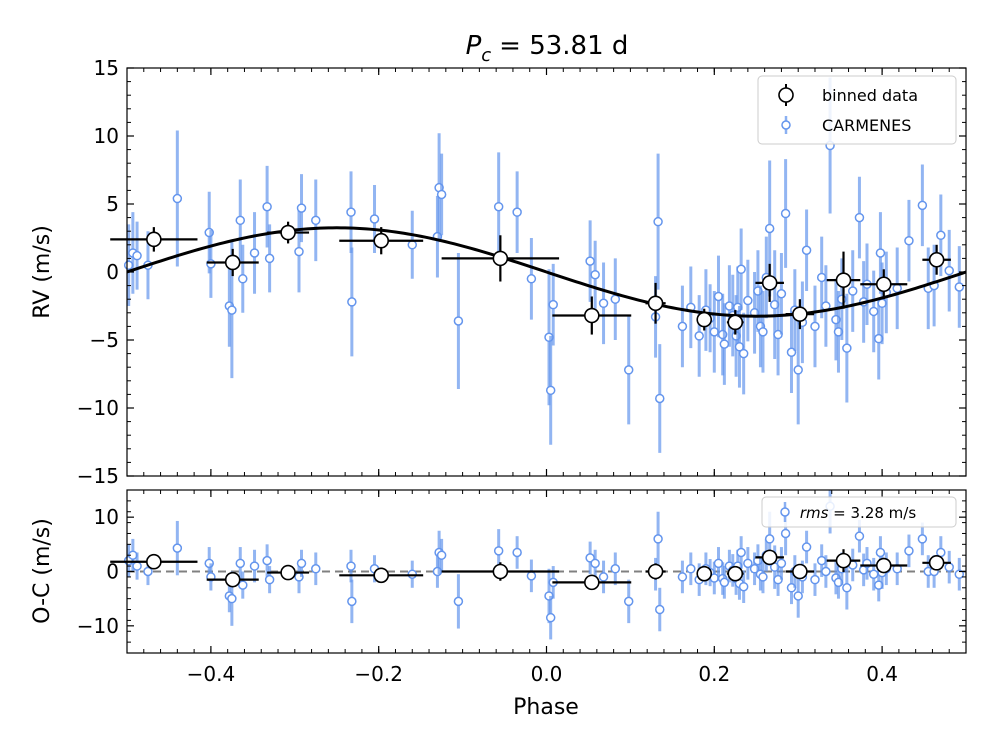 This screenshot has width=997, height=747. What do you see at coordinates (859, 512) in the screenshot?
I see `rms-annotation: rms = 3.28 m/s` at bounding box center [859, 512].